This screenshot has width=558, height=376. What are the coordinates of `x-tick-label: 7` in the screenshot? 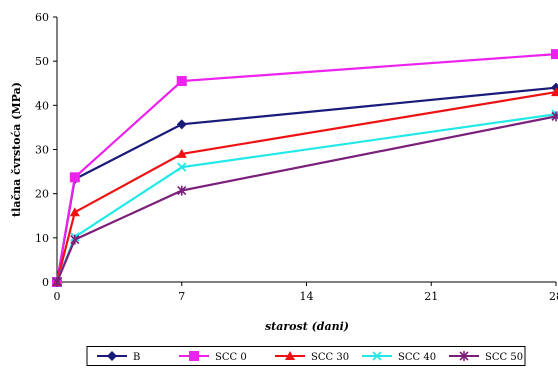 It's located at (181, 296).